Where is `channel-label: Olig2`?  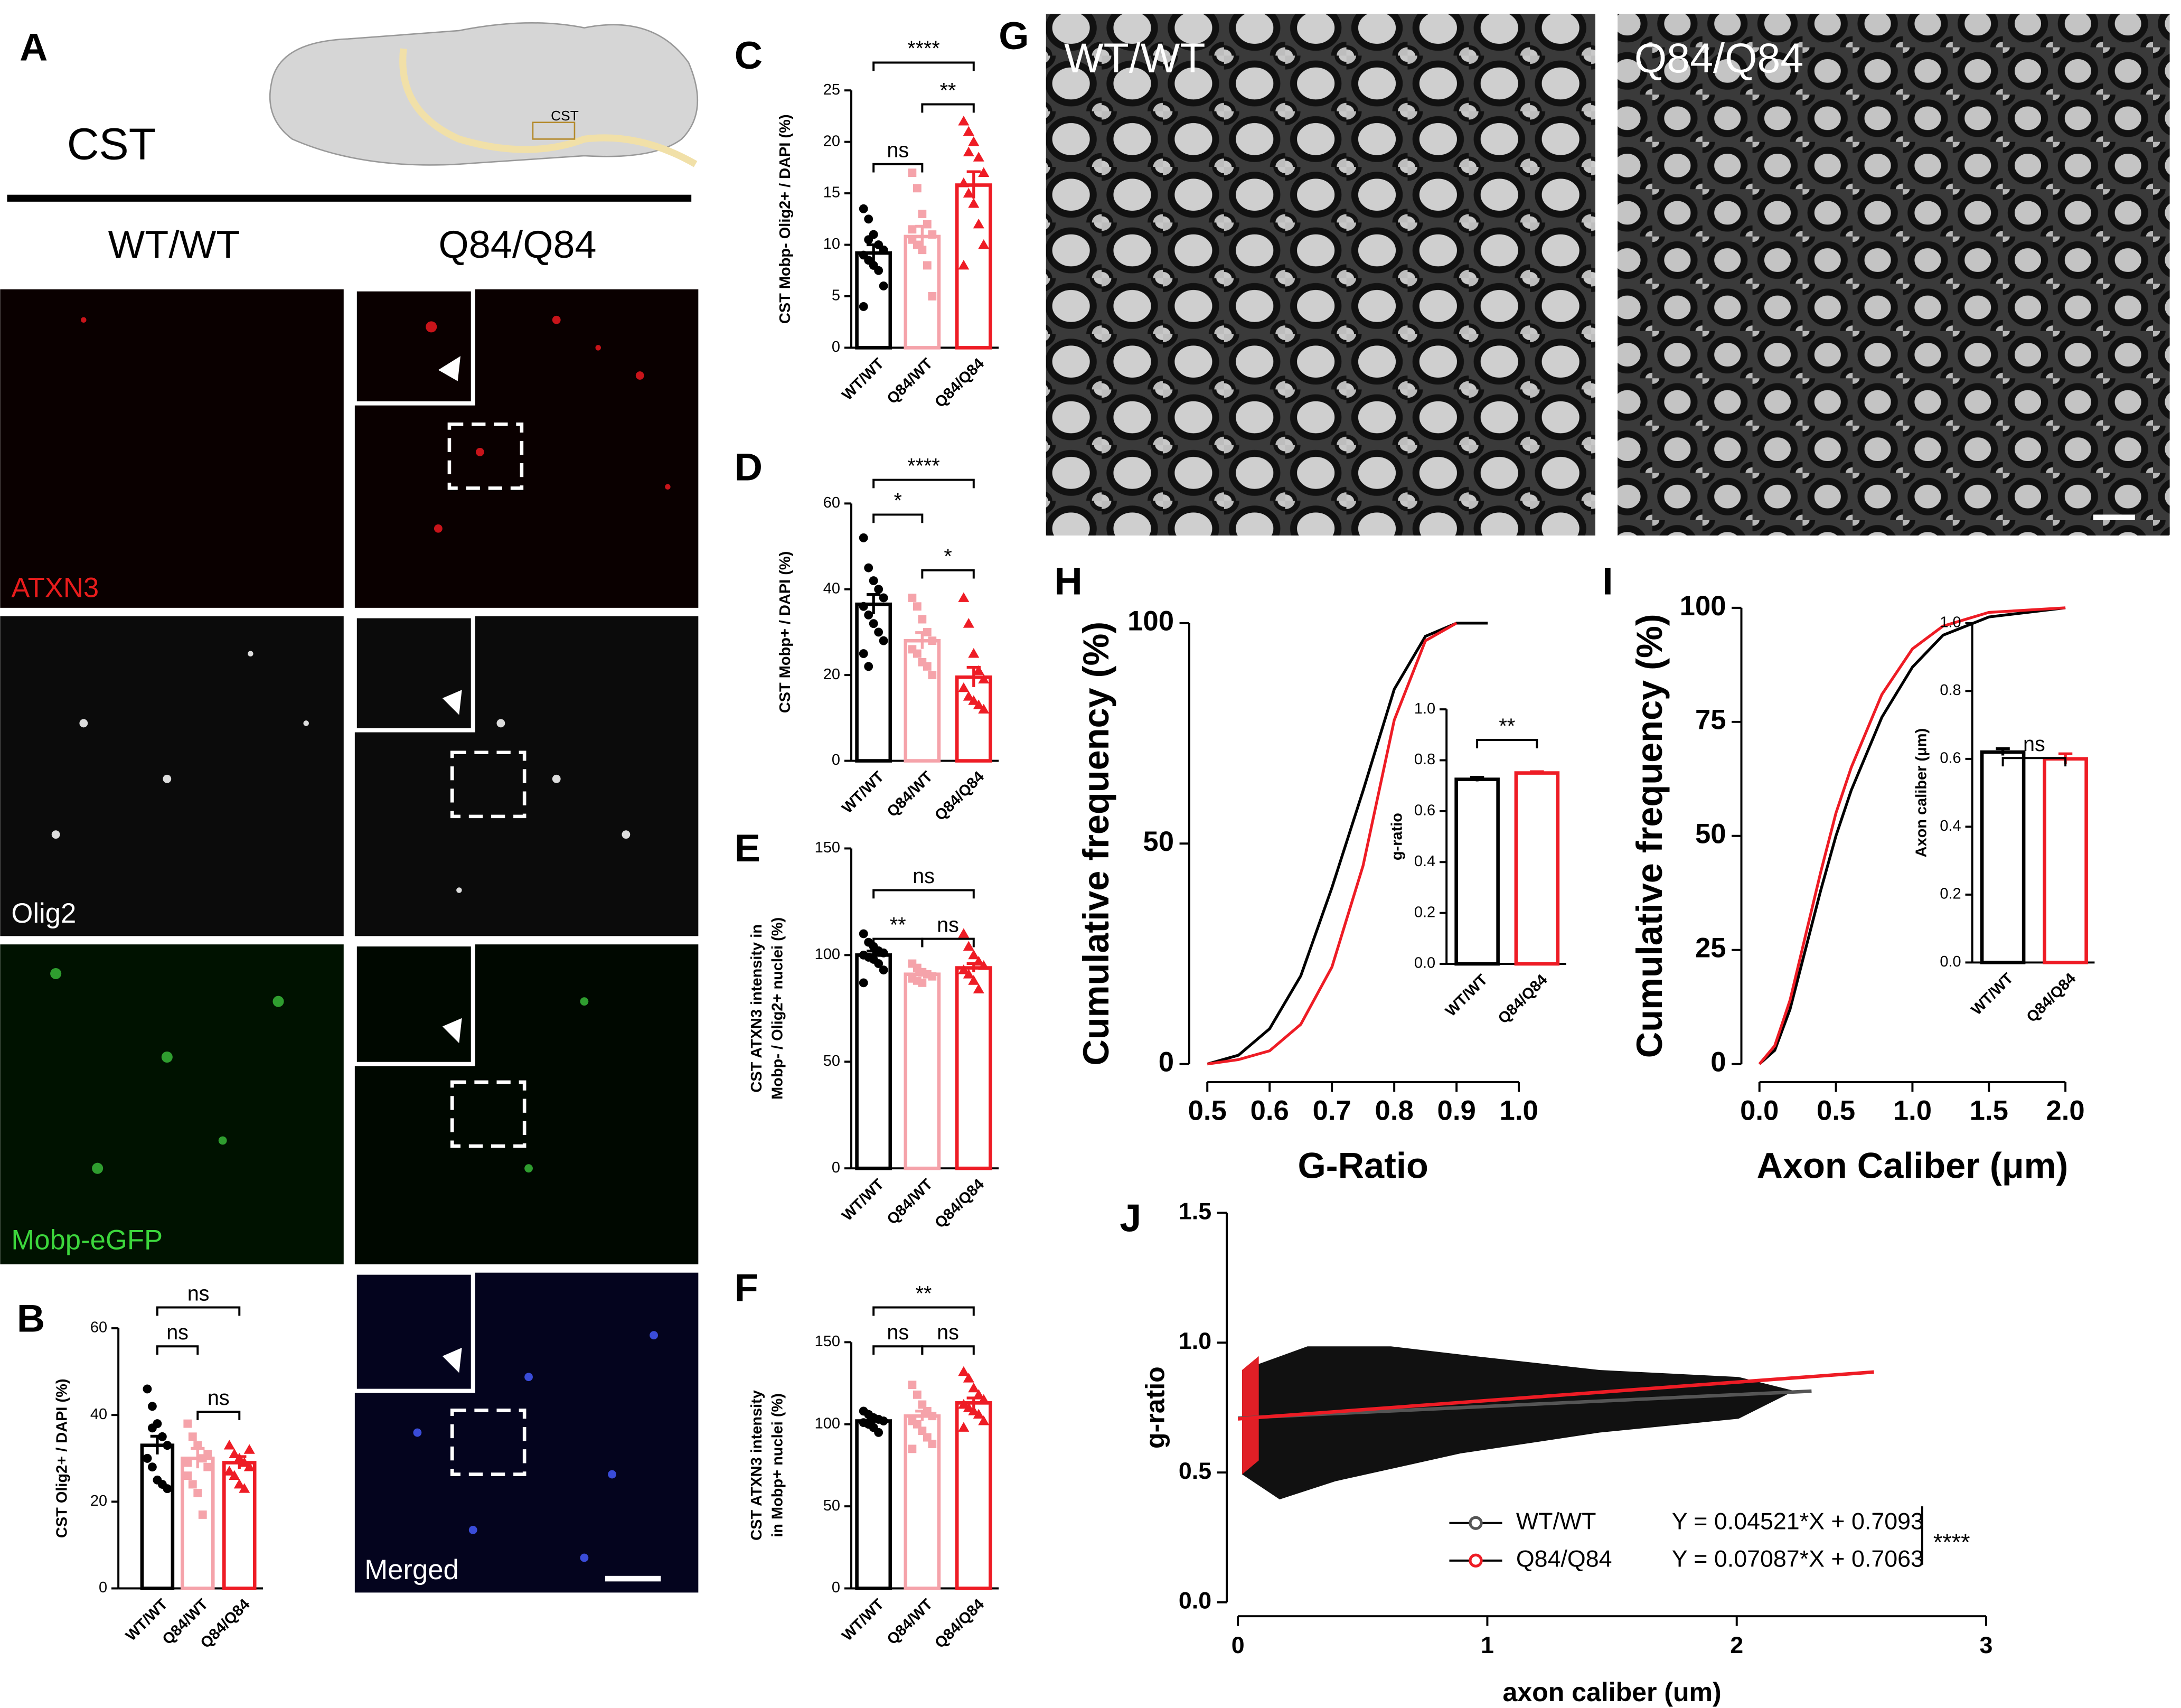 channel-label: Olig2 is located at coordinates (43, 913).